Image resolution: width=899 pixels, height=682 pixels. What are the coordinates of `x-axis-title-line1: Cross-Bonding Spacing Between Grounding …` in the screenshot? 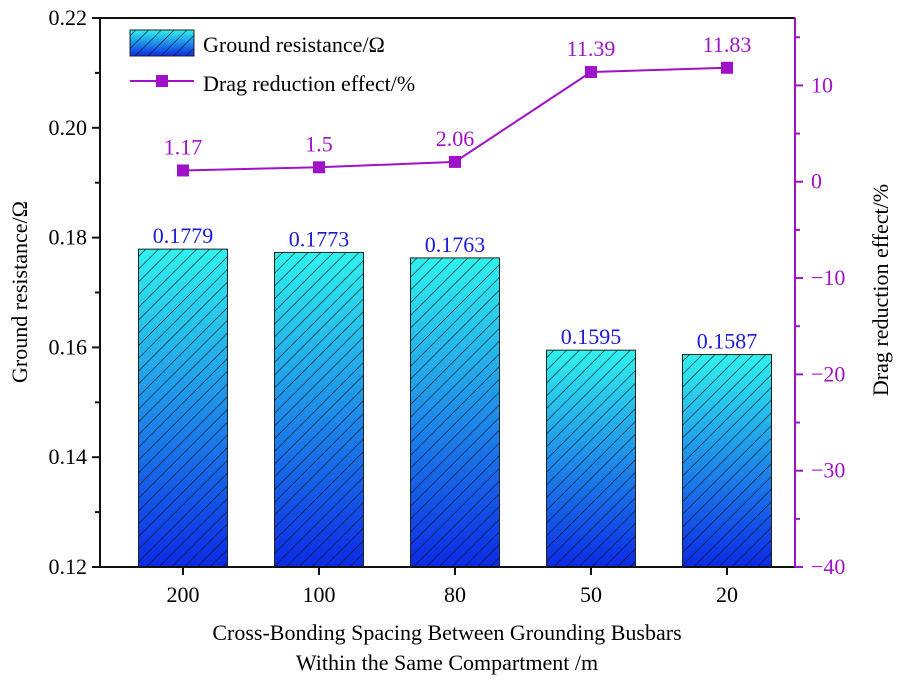 It's located at (446, 632).